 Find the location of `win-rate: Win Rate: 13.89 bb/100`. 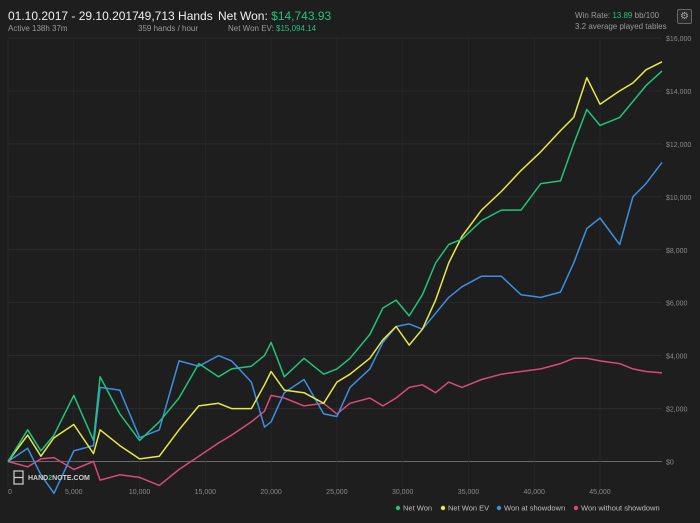

win-rate: Win Rate: 13.89 bb/100 is located at coordinates (617, 15).